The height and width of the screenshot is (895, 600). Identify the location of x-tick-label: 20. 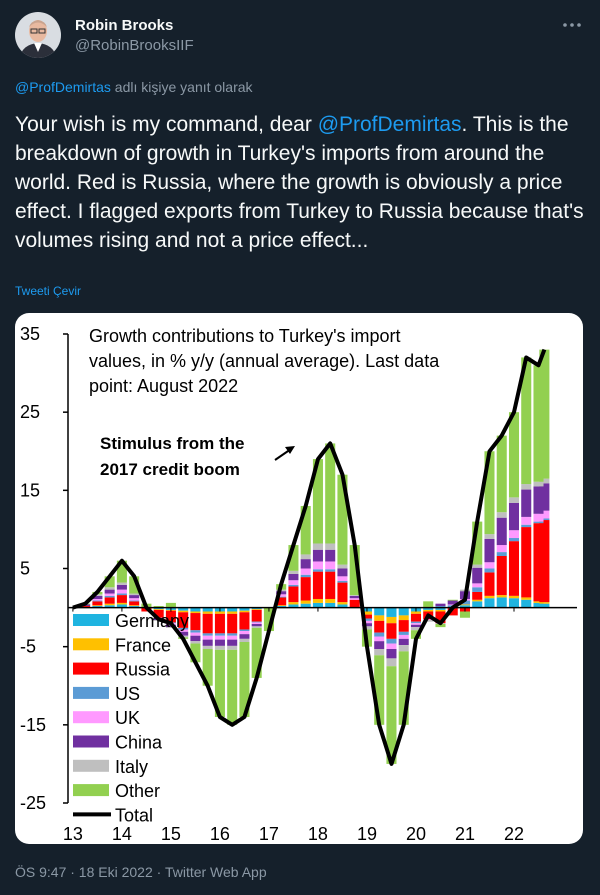
(416, 834).